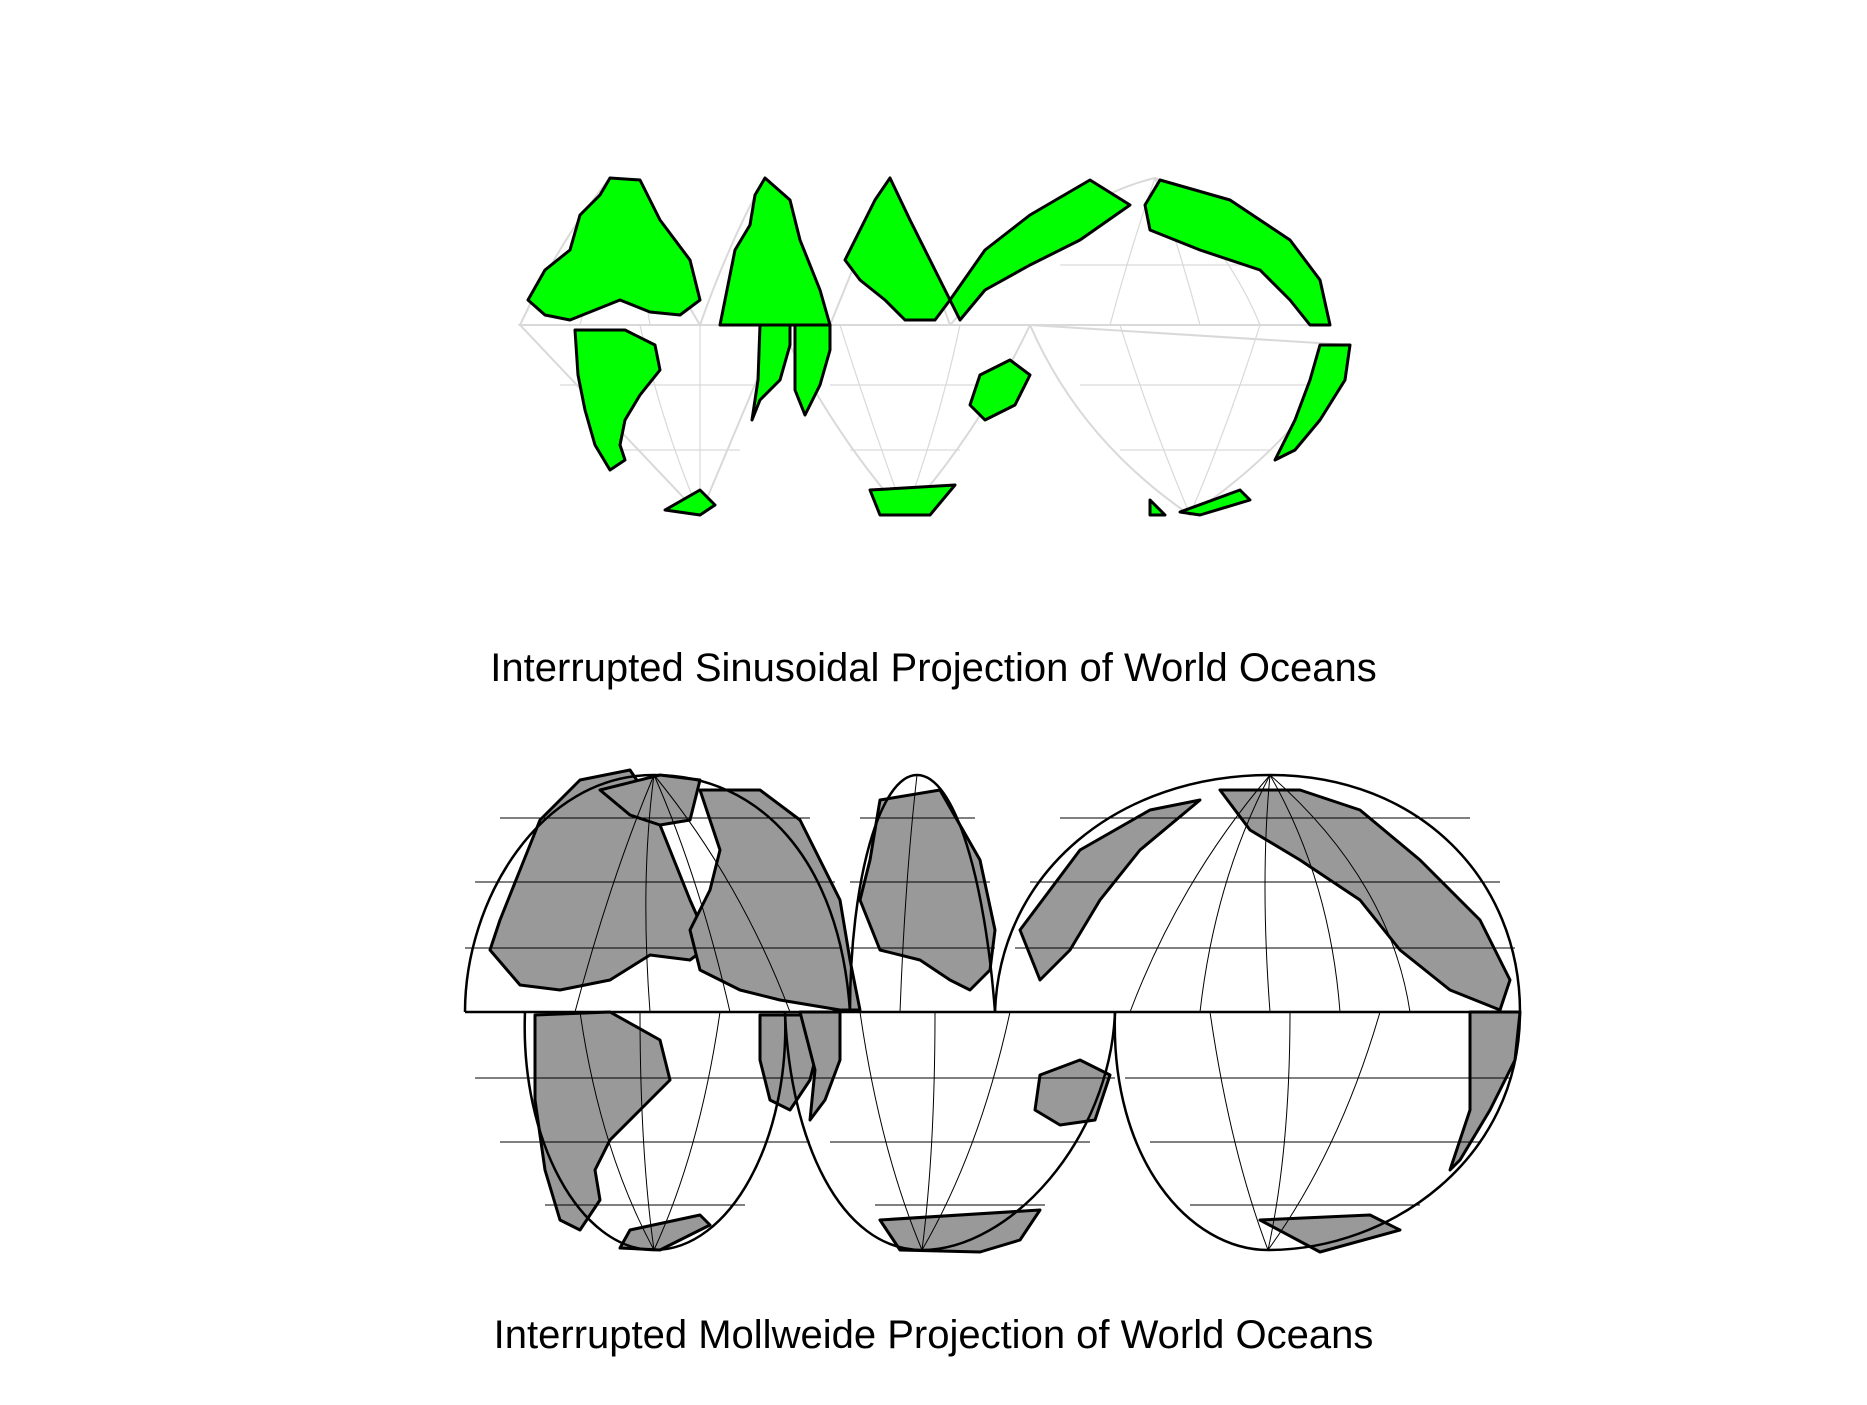 The image size is (1867, 1405). Describe the element at coordinates (617, 400) in the screenshot. I see `land-south-america` at that location.